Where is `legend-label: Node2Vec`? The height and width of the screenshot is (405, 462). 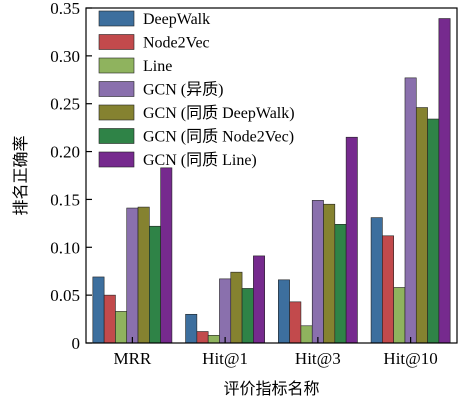 legend-label: Node2Vec is located at coordinates (176, 43).